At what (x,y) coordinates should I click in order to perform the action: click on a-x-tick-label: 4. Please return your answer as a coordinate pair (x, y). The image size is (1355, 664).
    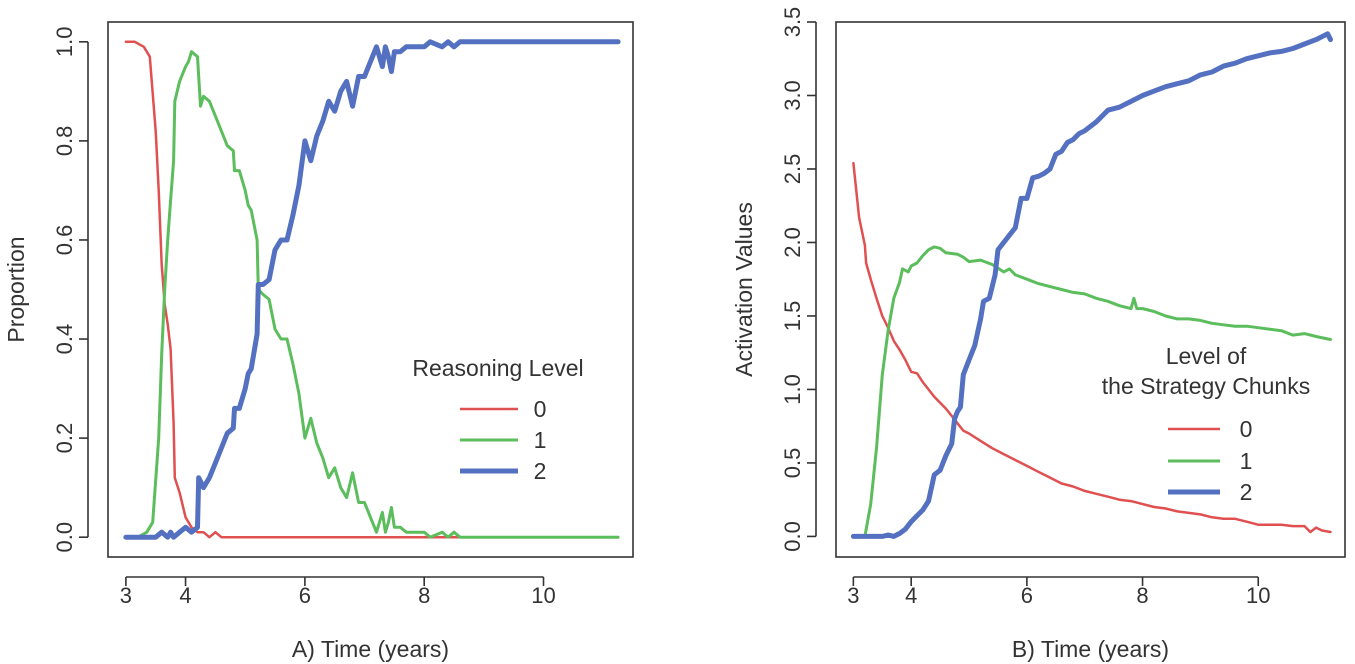
    Looking at the image, I should click on (185, 595).